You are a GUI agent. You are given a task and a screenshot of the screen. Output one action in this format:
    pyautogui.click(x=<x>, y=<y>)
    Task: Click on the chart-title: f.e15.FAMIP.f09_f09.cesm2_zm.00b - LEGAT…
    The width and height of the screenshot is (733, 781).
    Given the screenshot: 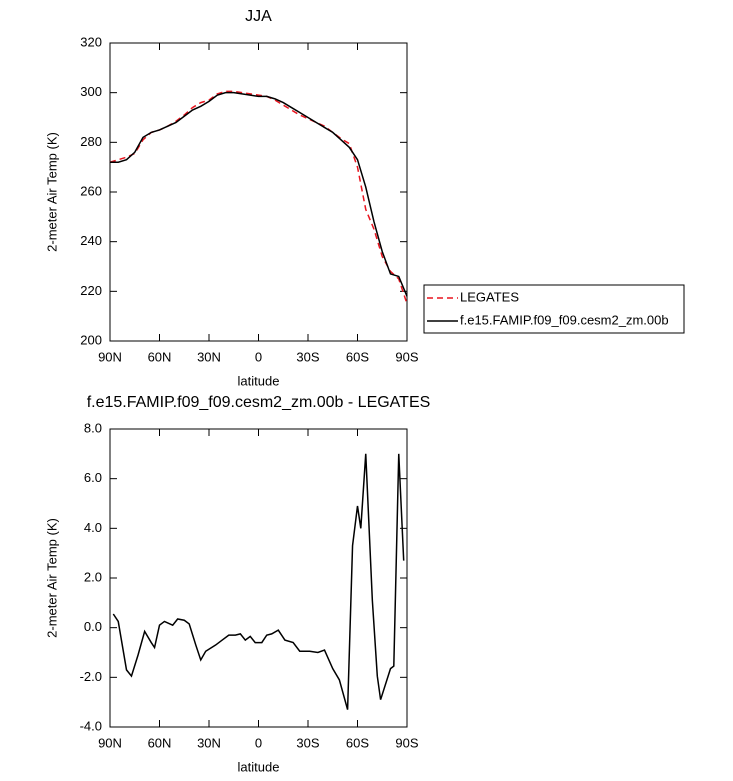 What is the action you would take?
    pyautogui.click(x=259, y=402)
    